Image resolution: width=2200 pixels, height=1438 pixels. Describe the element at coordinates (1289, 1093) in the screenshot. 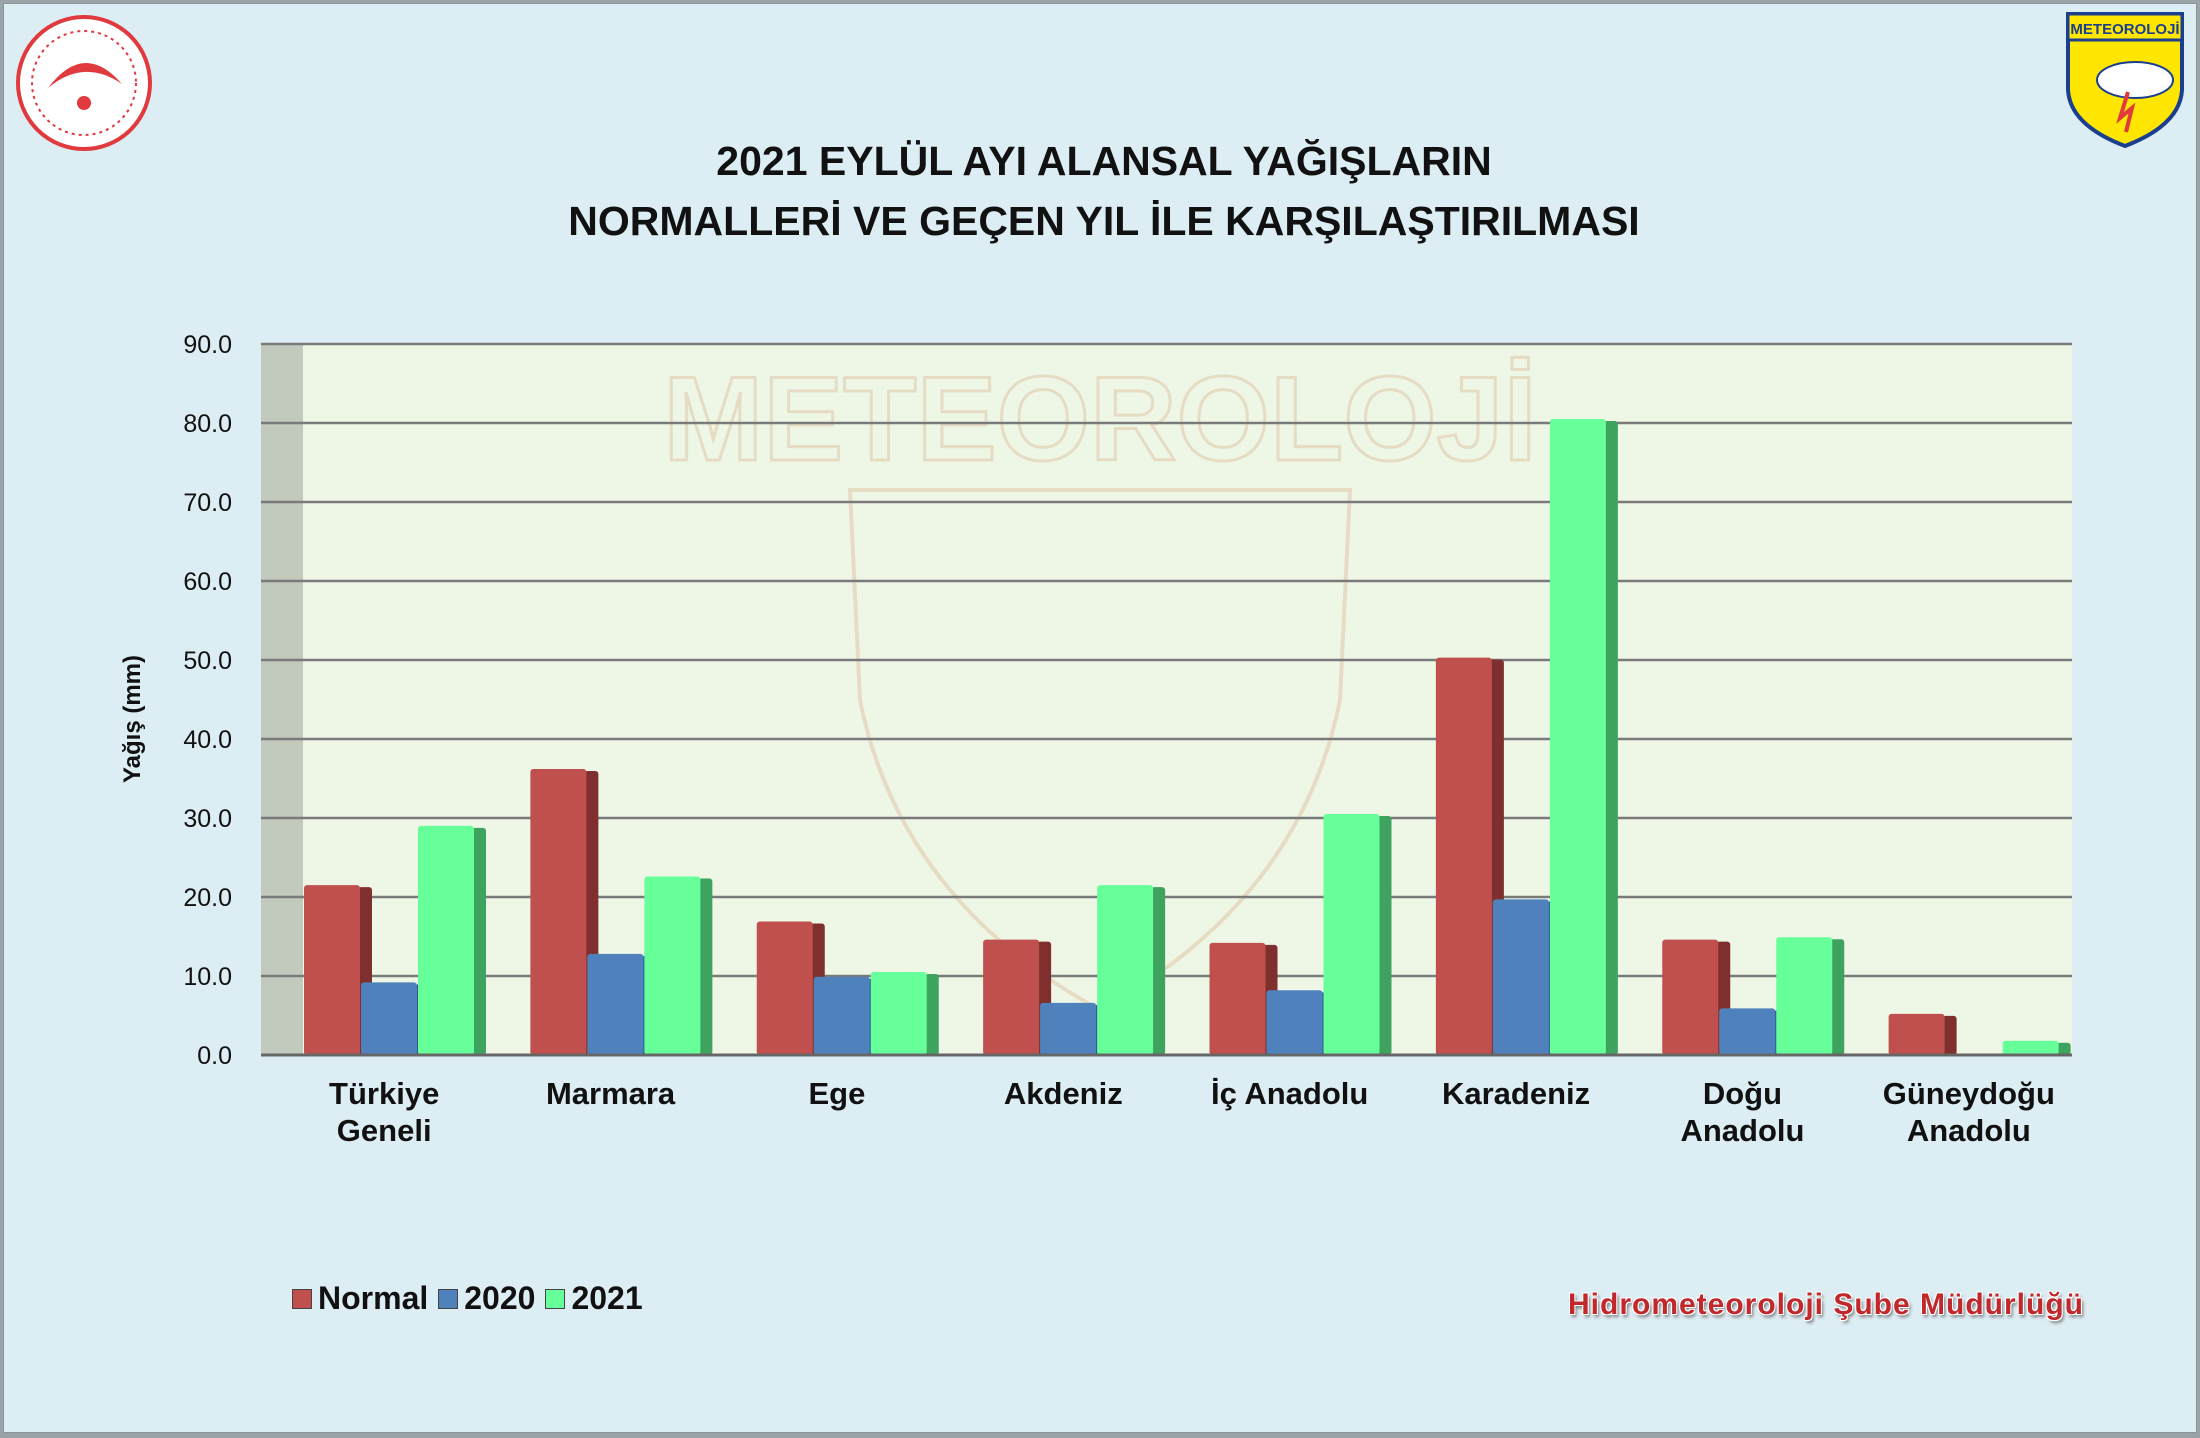

I see `x-tick-label: İç Anadolu` at that location.